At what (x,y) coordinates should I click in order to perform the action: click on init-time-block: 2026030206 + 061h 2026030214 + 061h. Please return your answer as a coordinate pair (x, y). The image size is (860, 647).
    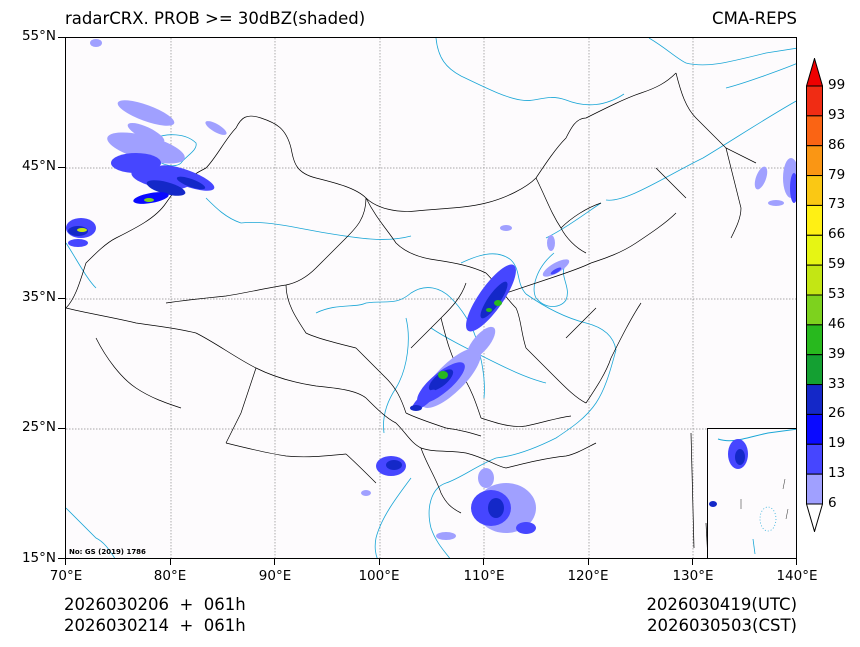
    Looking at the image, I should click on (155, 615).